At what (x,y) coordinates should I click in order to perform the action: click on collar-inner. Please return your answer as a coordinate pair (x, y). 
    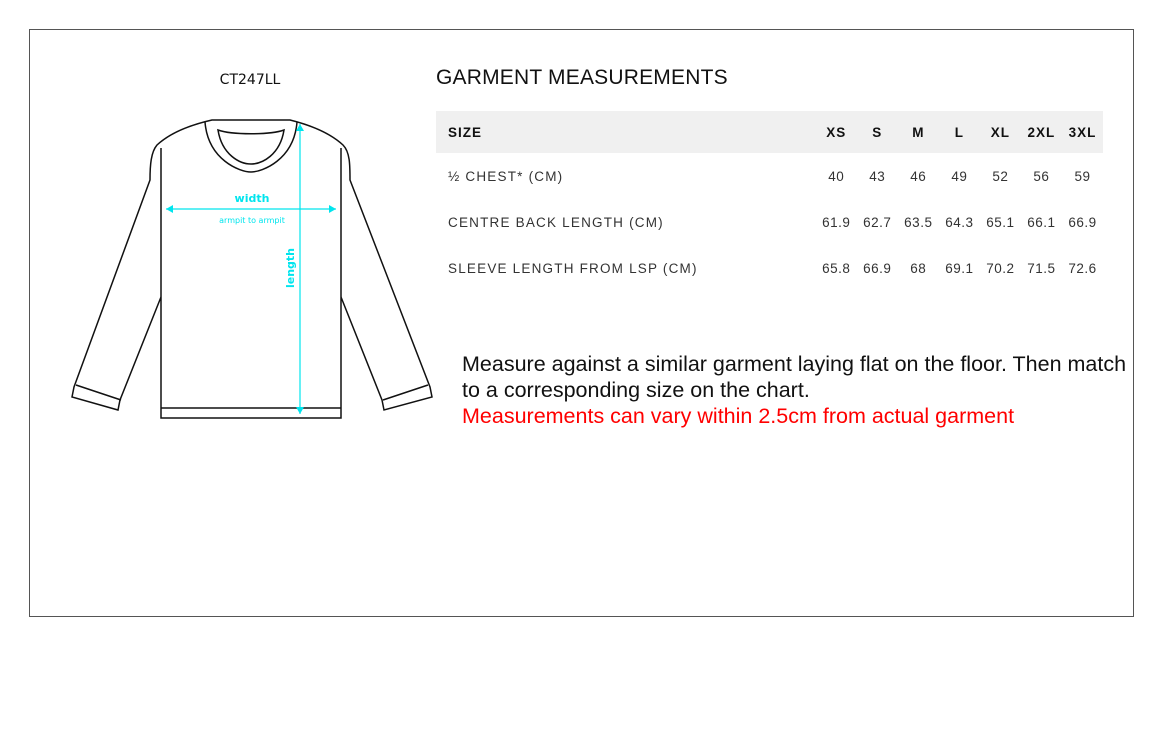
    Looking at the image, I should click on (251, 146).